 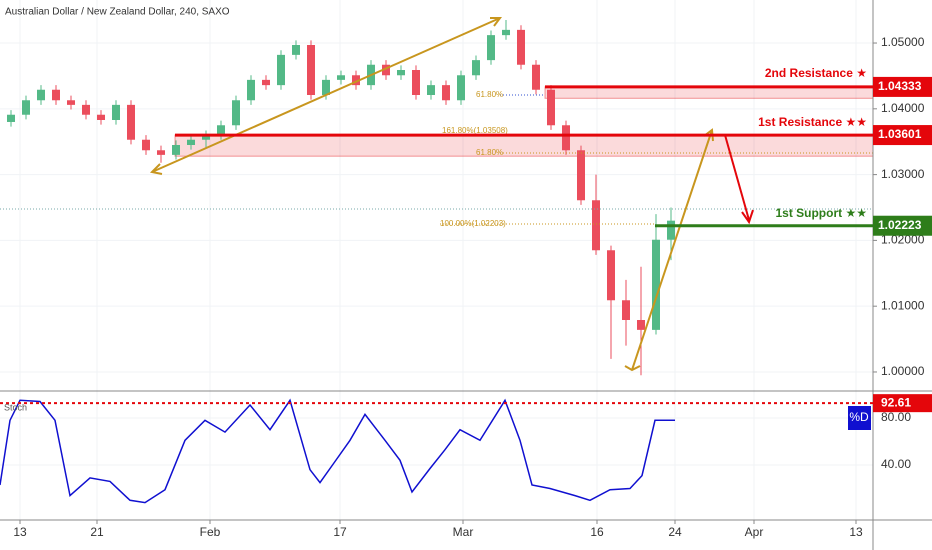 I want to click on level-name: 1st Support ★★, so click(x=821, y=213).